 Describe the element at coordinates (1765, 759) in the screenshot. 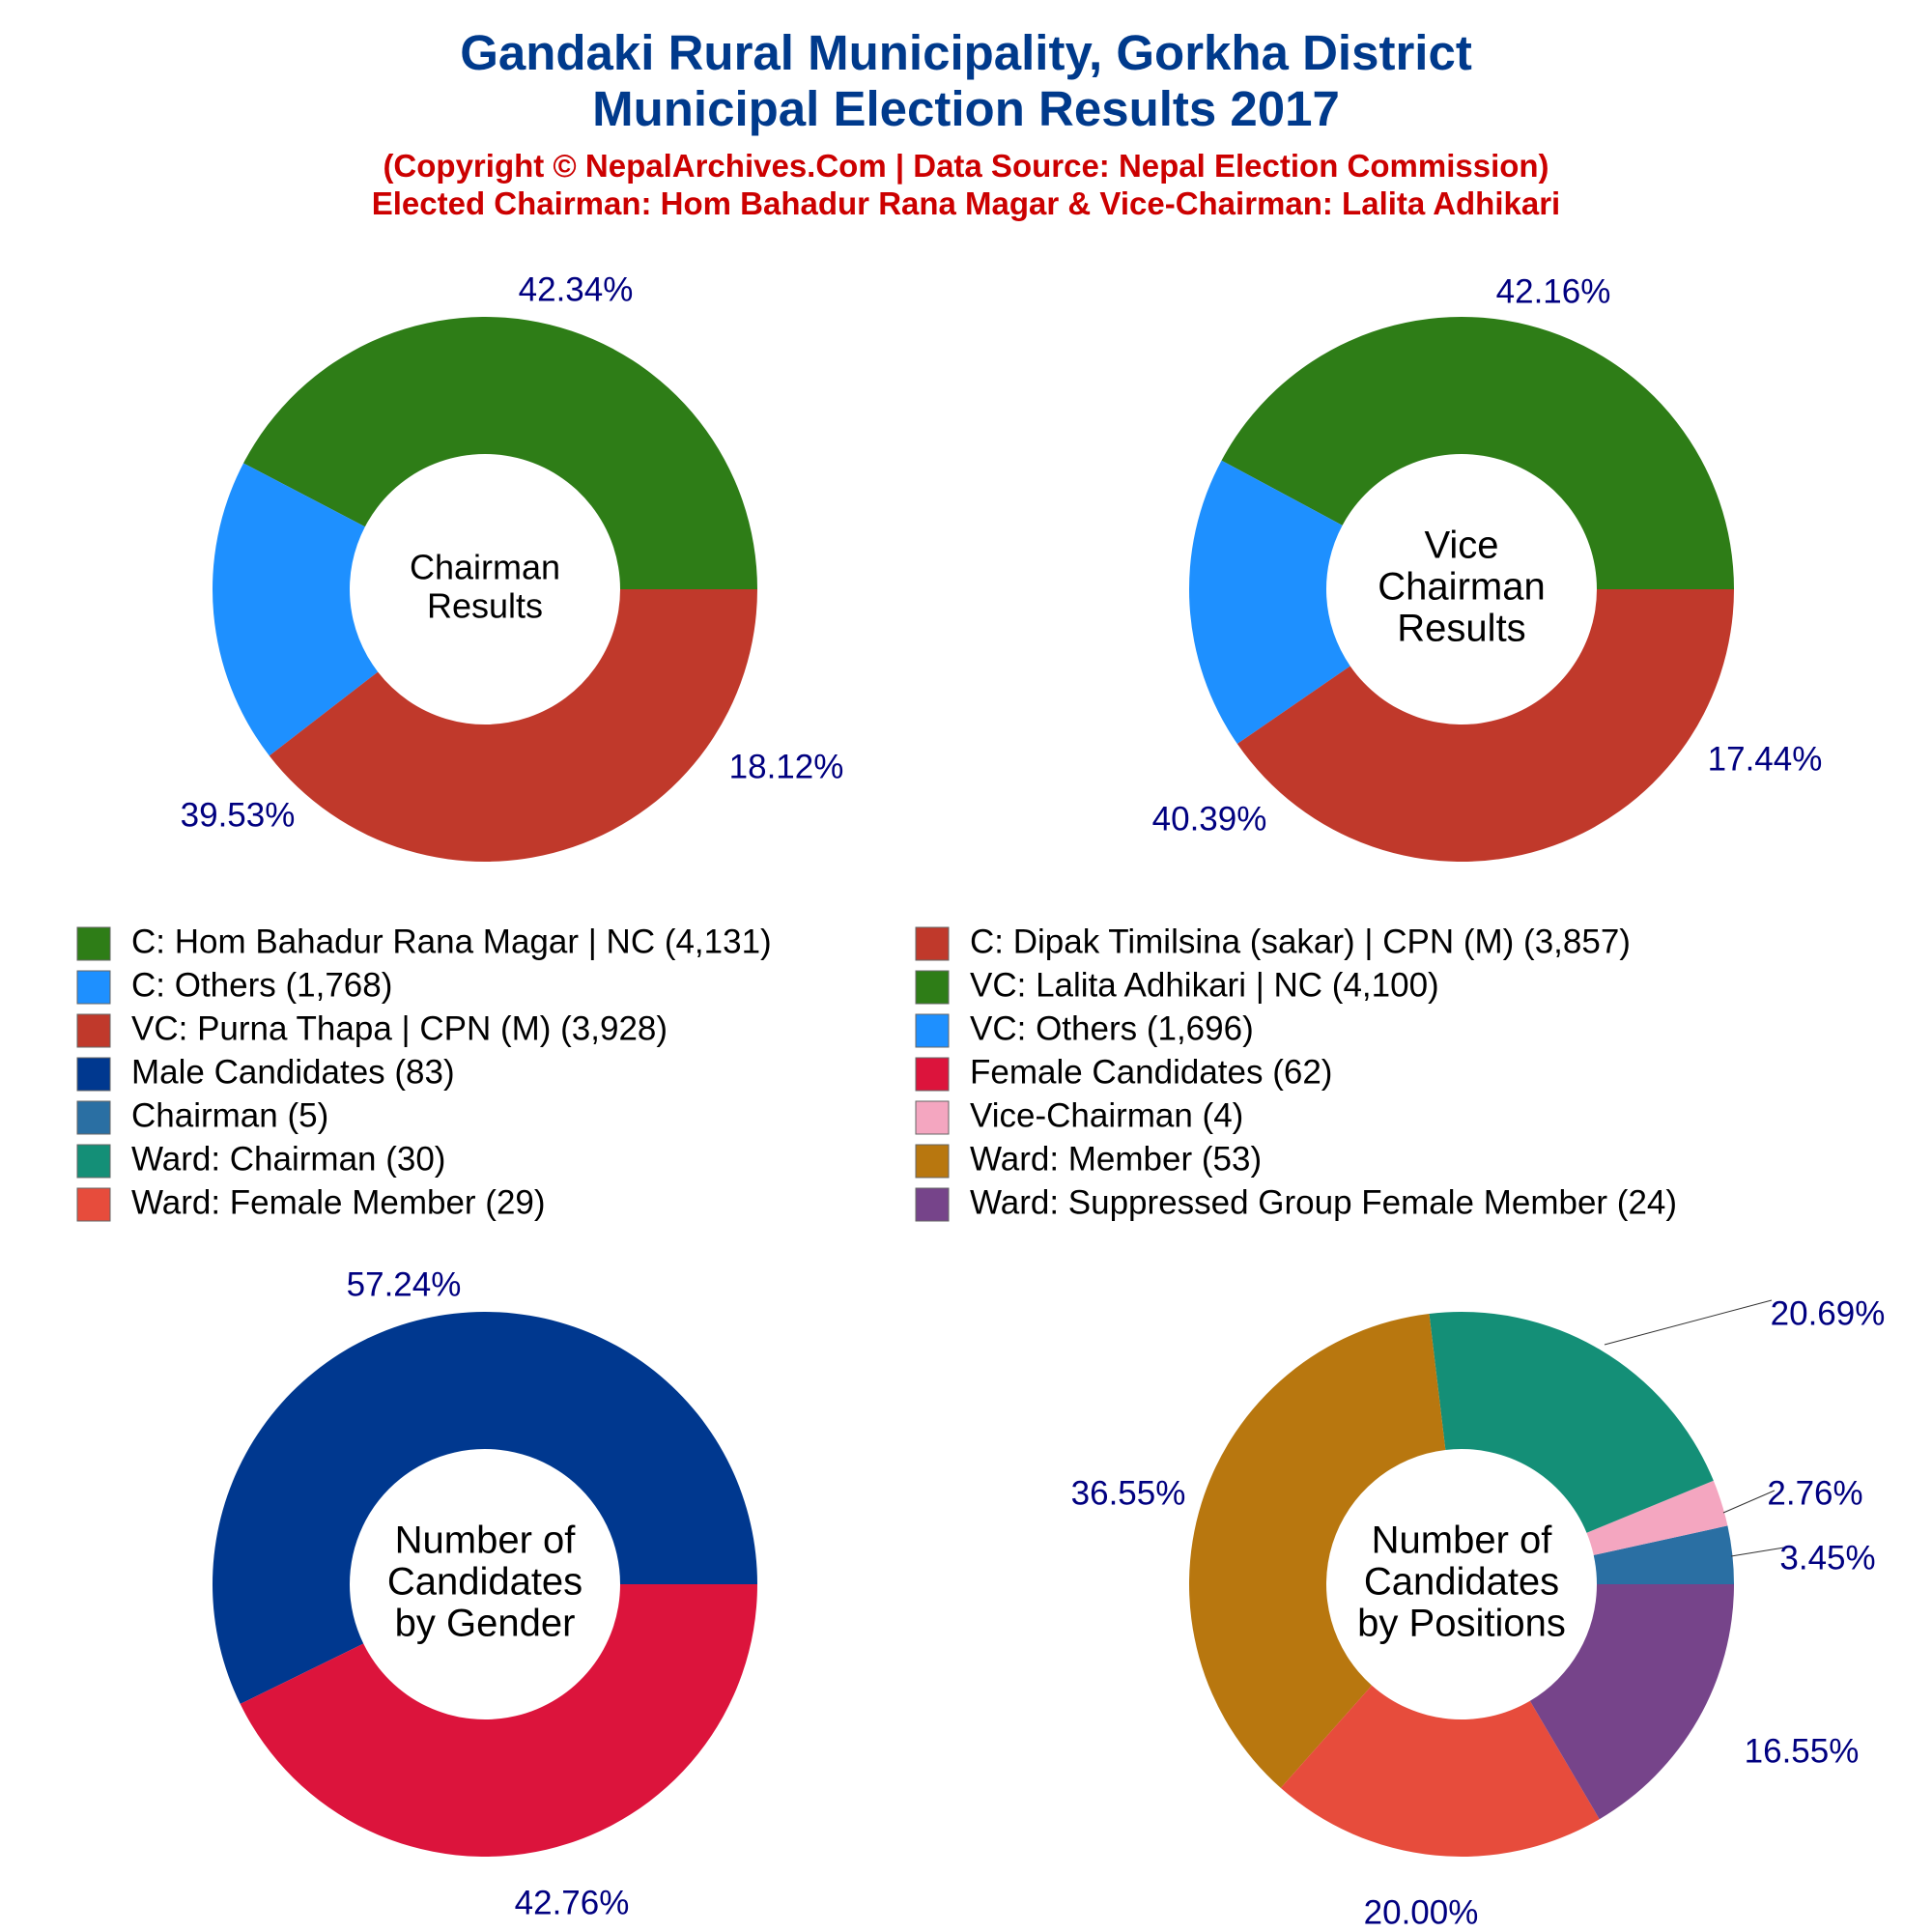

I see `slice-label-2-2: 17.44%` at that location.